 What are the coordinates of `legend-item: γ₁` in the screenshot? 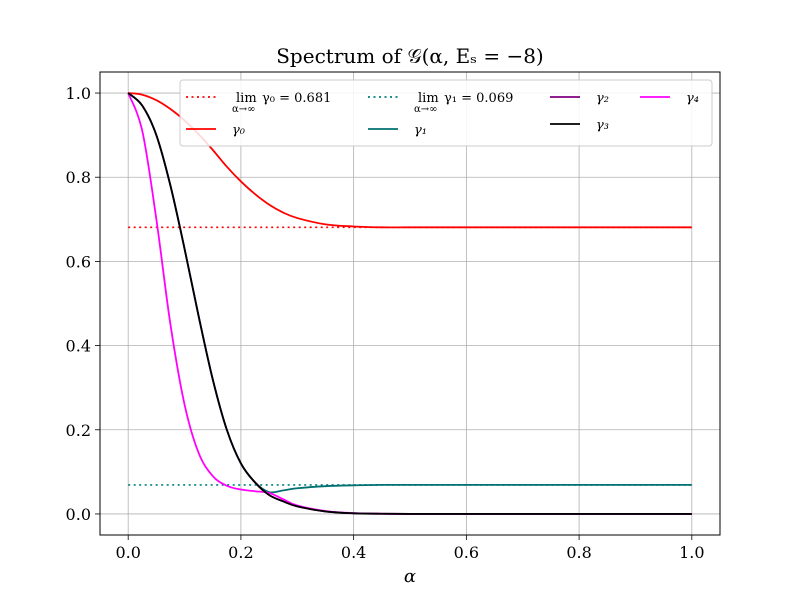 It's located at (397, 130).